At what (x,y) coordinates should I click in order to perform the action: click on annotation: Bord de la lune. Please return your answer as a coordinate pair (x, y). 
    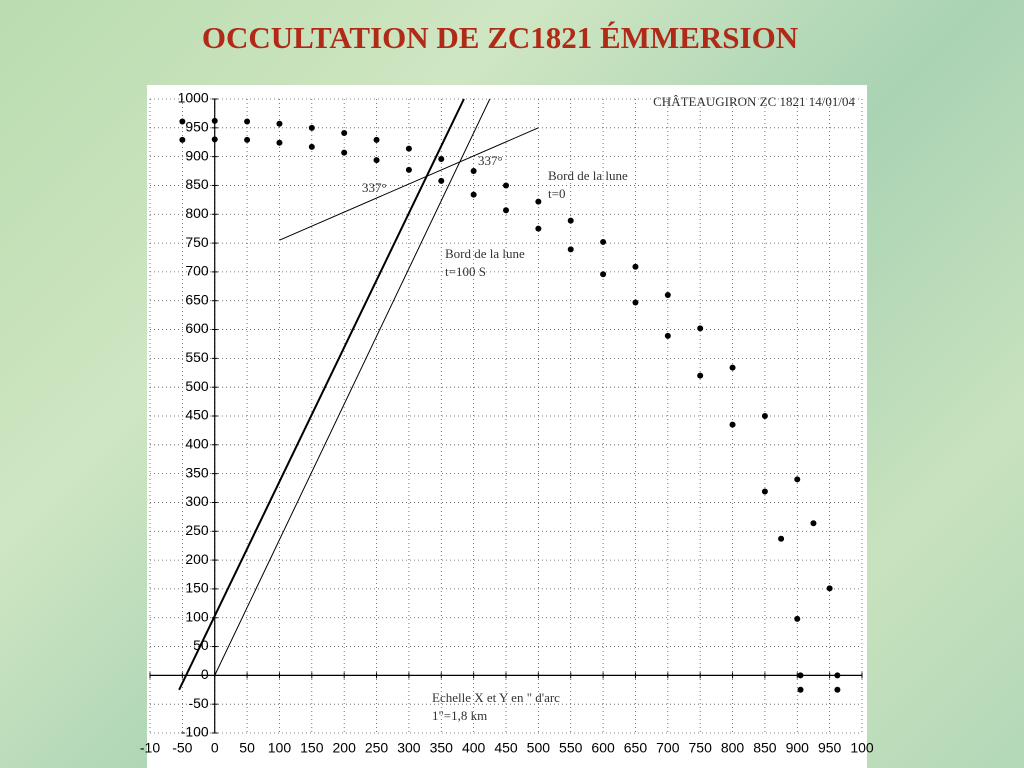
    Looking at the image, I should click on (485, 253).